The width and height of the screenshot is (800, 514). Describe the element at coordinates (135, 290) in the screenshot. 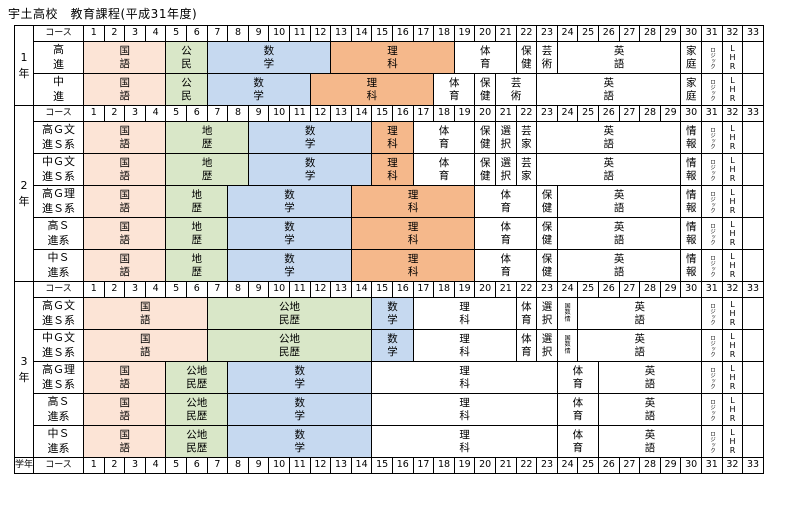

I see `period-number-3: 3` at that location.